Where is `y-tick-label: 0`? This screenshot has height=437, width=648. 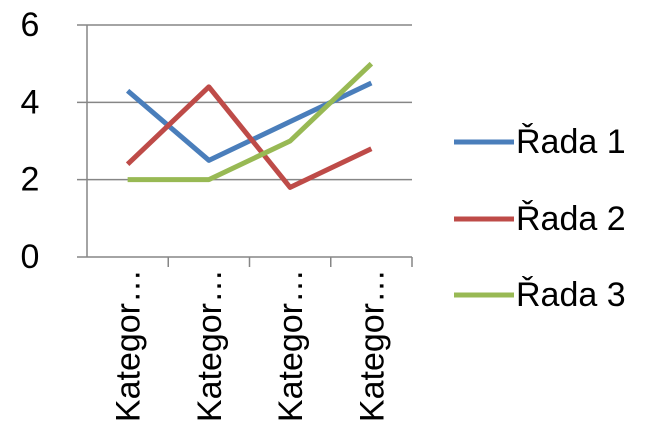 y-tick-label: 0 is located at coordinates (30, 257).